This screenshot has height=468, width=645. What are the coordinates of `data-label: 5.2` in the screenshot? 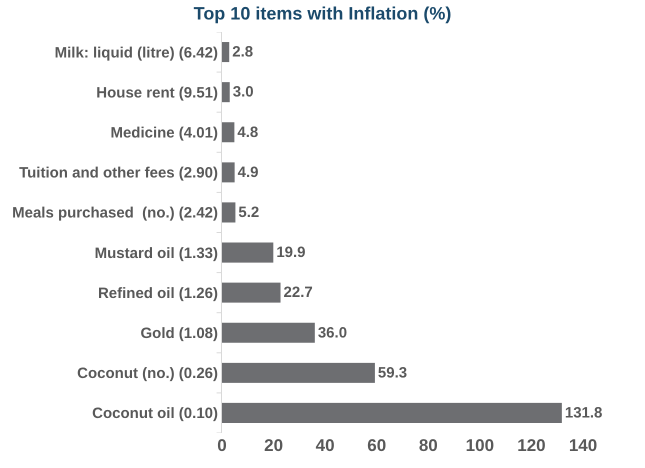 It's located at (249, 212).